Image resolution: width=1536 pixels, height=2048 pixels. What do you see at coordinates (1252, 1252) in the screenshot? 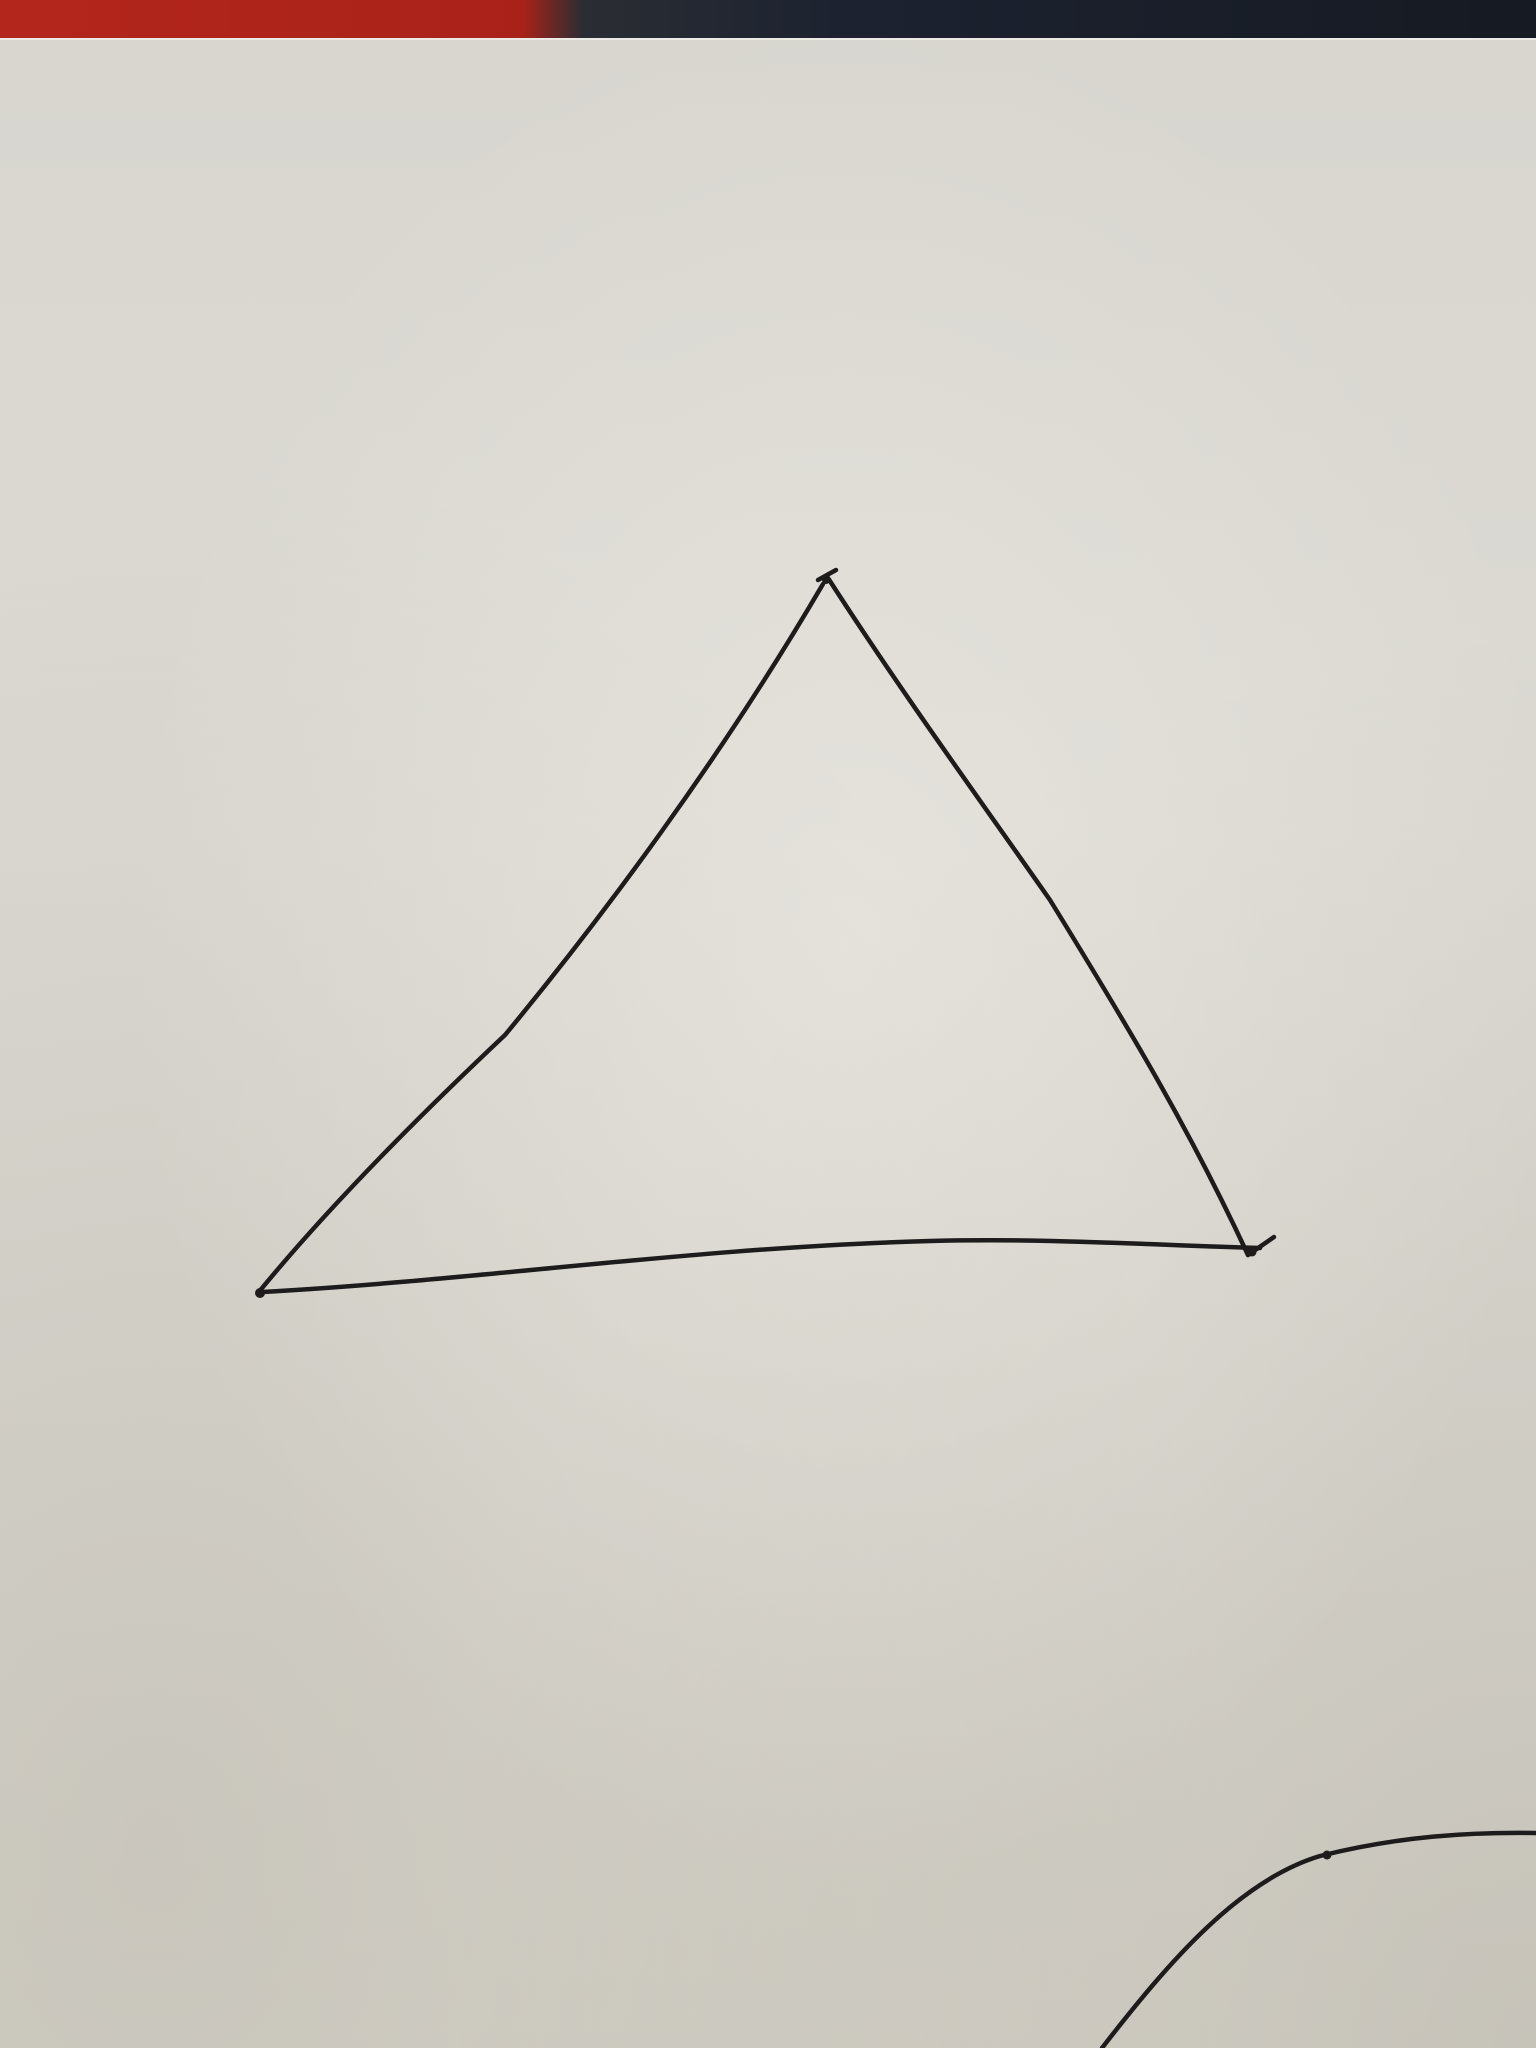
I see `right-corner-dot` at bounding box center [1252, 1252].